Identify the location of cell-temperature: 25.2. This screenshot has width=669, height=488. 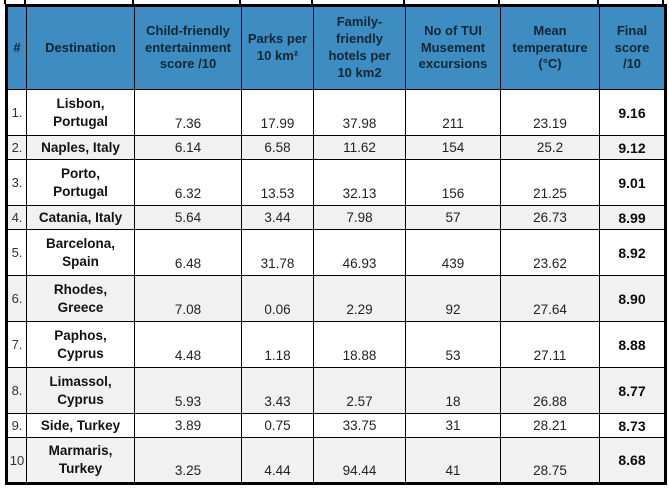
(550, 147).